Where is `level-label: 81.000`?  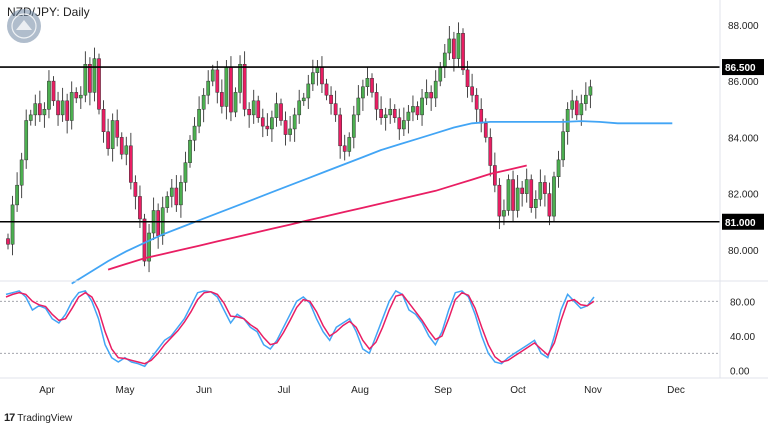 level-label: 81.000 is located at coordinates (740, 223).